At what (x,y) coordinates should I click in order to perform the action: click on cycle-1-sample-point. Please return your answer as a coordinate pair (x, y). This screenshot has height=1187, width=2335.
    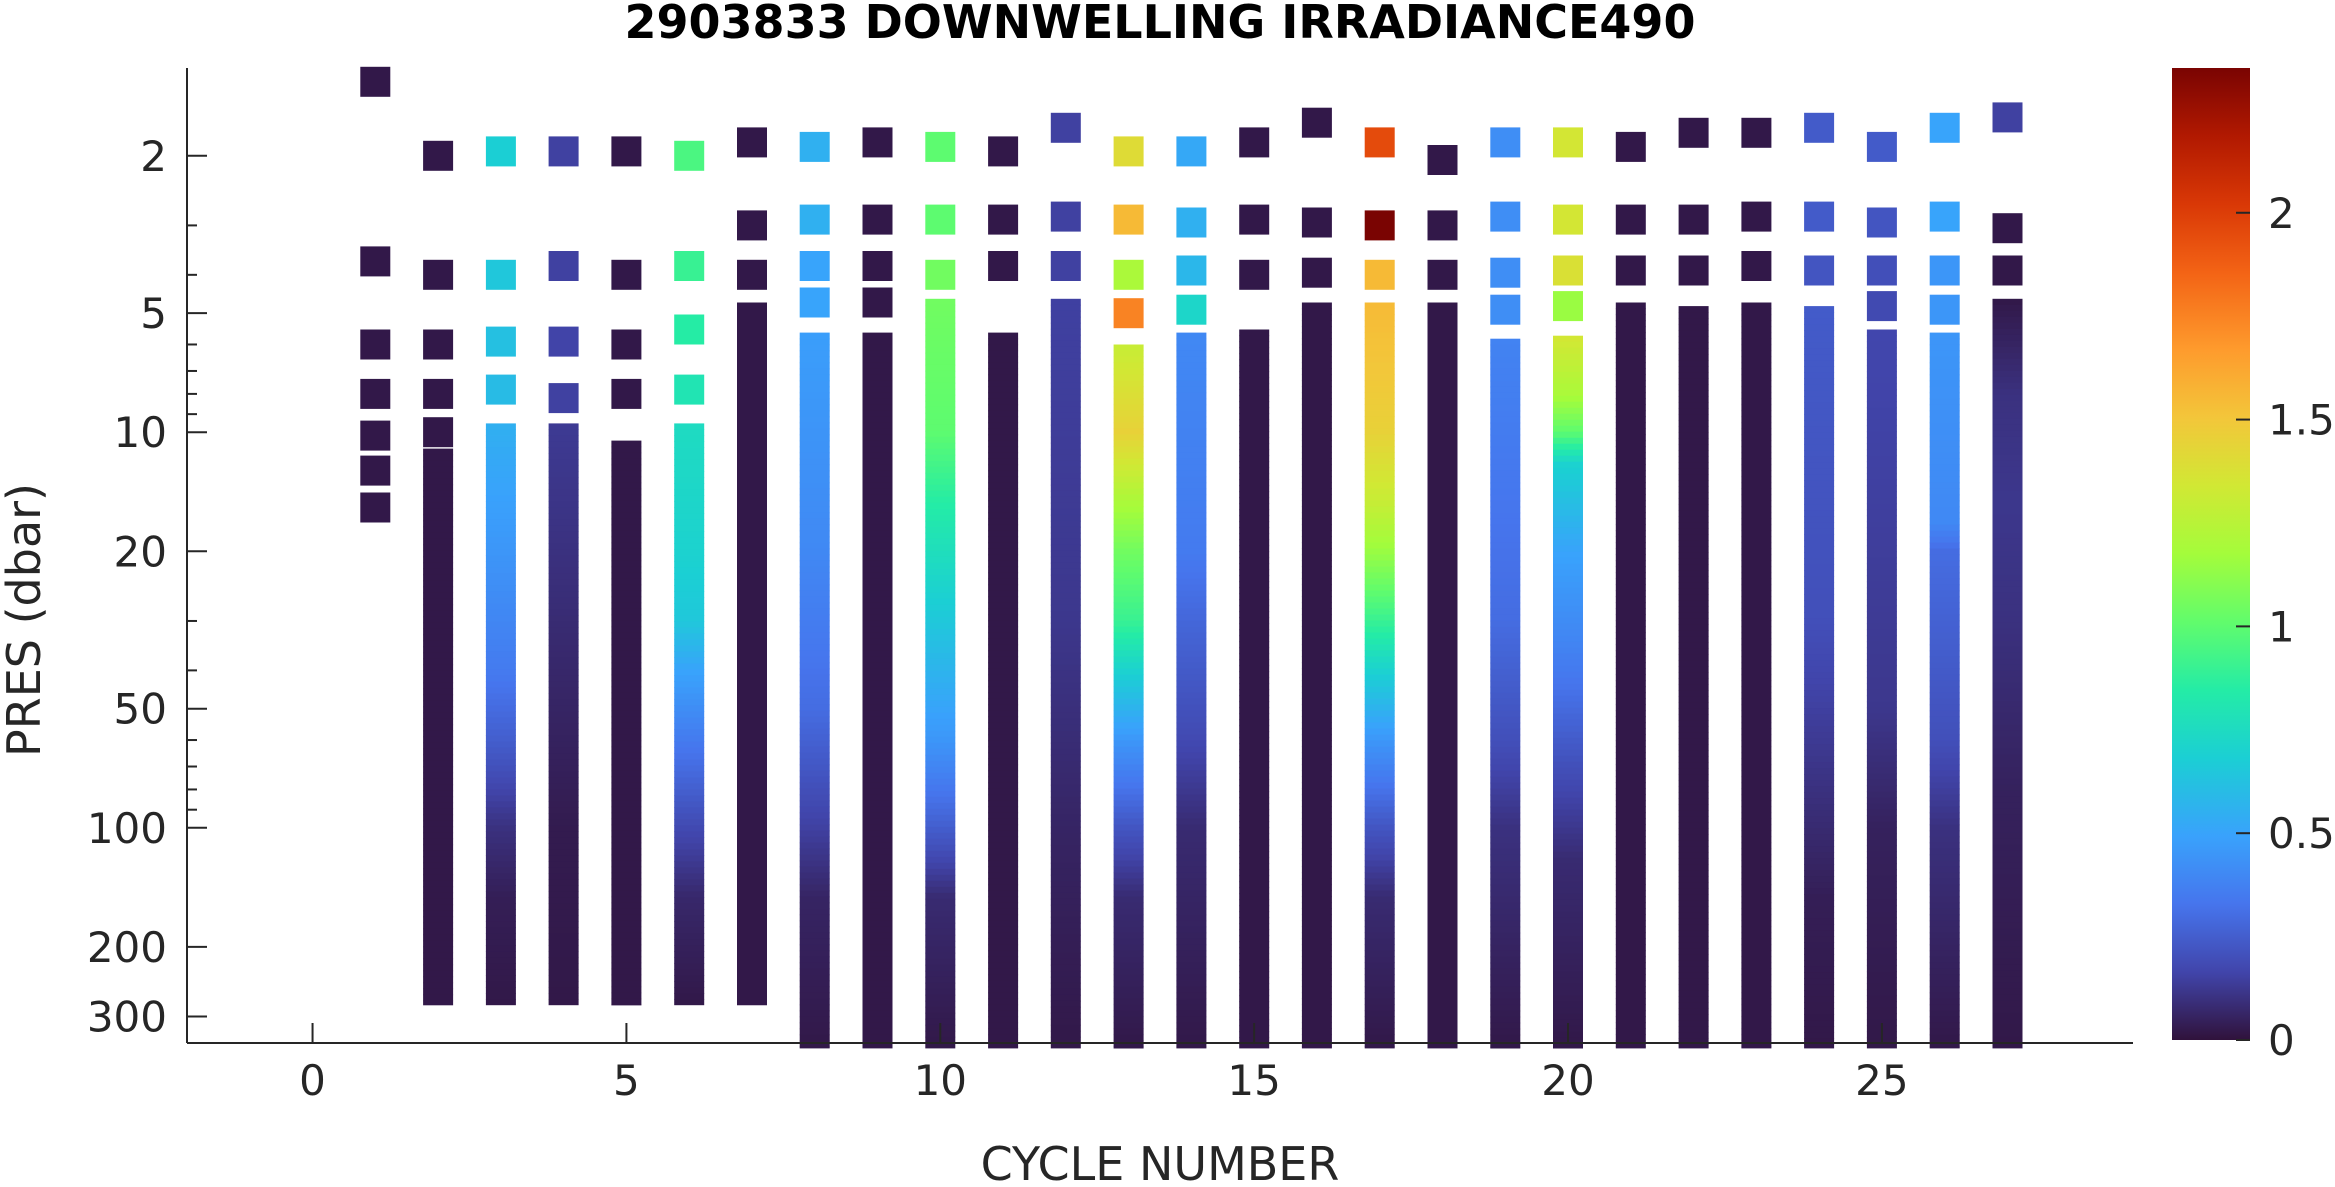
    Looking at the image, I should click on (375, 470).